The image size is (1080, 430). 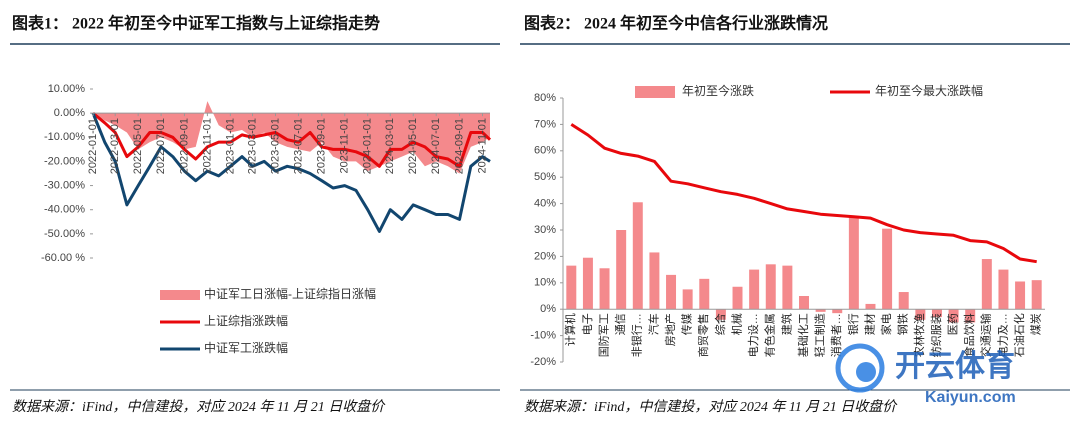 What do you see at coordinates (545, 98) in the screenshot?
I see `y-tick-label: 80%` at bounding box center [545, 98].